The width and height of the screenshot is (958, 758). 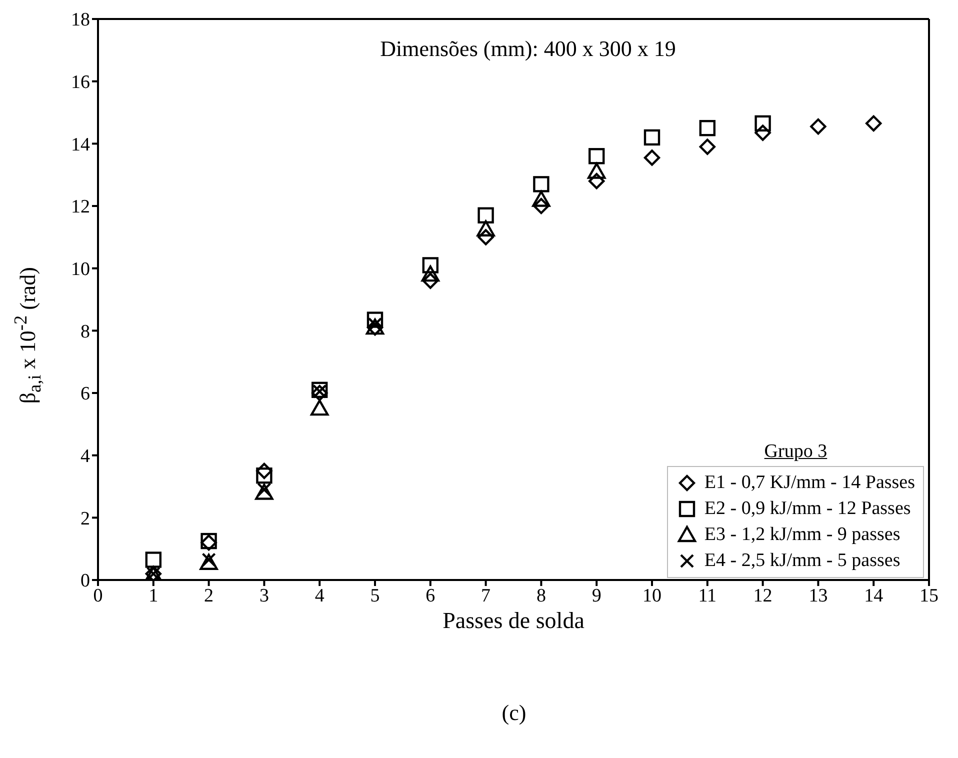 I want to click on legend-label: E1 - 0,7 KJ/mm - 14 Passes, so click(x=809, y=483).